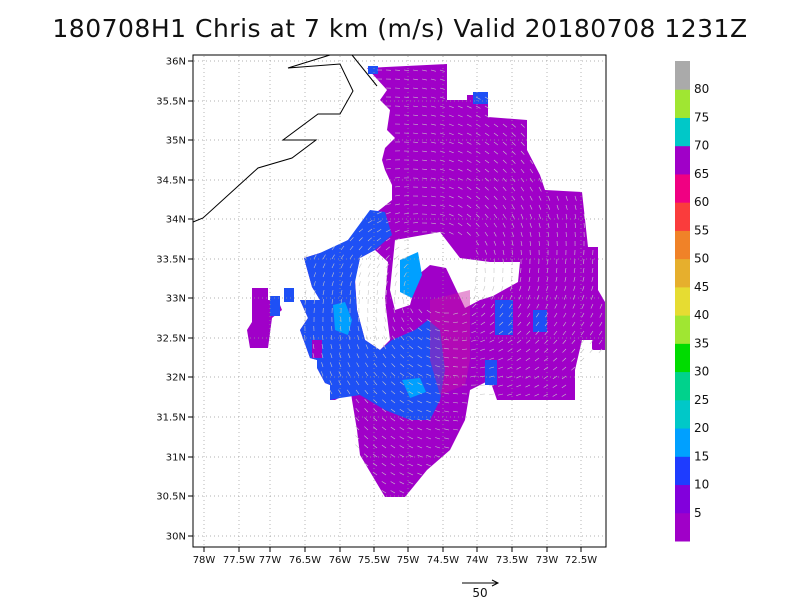 This screenshot has height=600, width=800. I want to click on colorbar-segment, so click(682, 103).